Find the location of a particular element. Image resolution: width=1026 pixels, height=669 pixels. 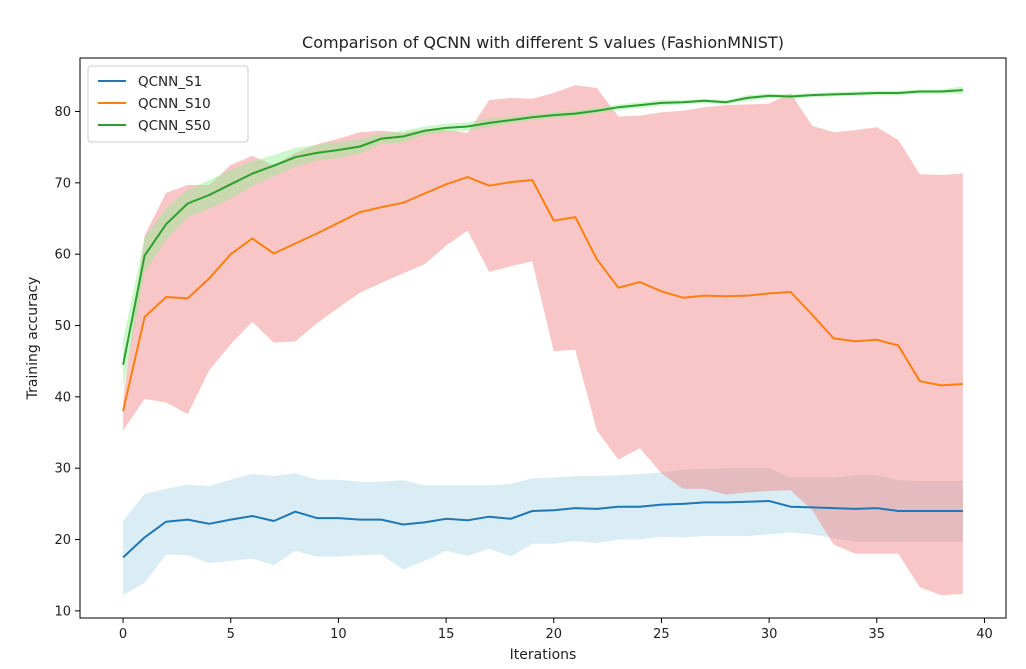

x-tick-label: 10 is located at coordinates (338, 634).